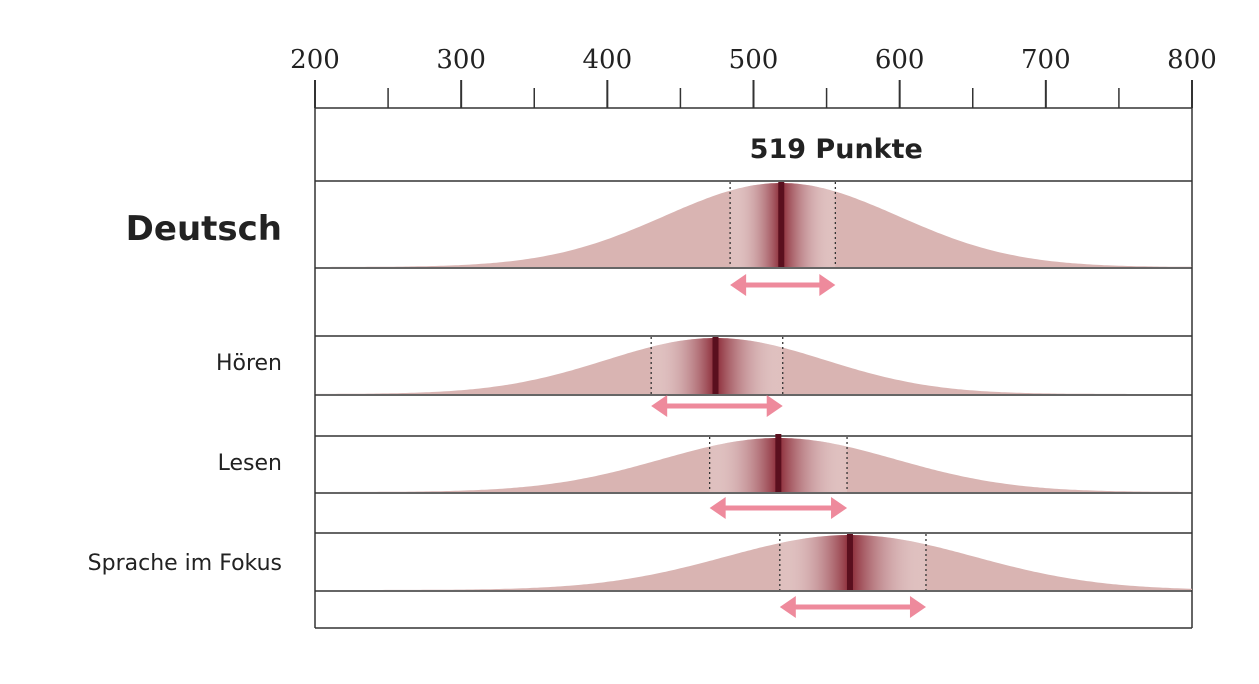  What do you see at coordinates (705, 476) in the screenshot?
I see `row-lesen: Lesen` at bounding box center [705, 476].